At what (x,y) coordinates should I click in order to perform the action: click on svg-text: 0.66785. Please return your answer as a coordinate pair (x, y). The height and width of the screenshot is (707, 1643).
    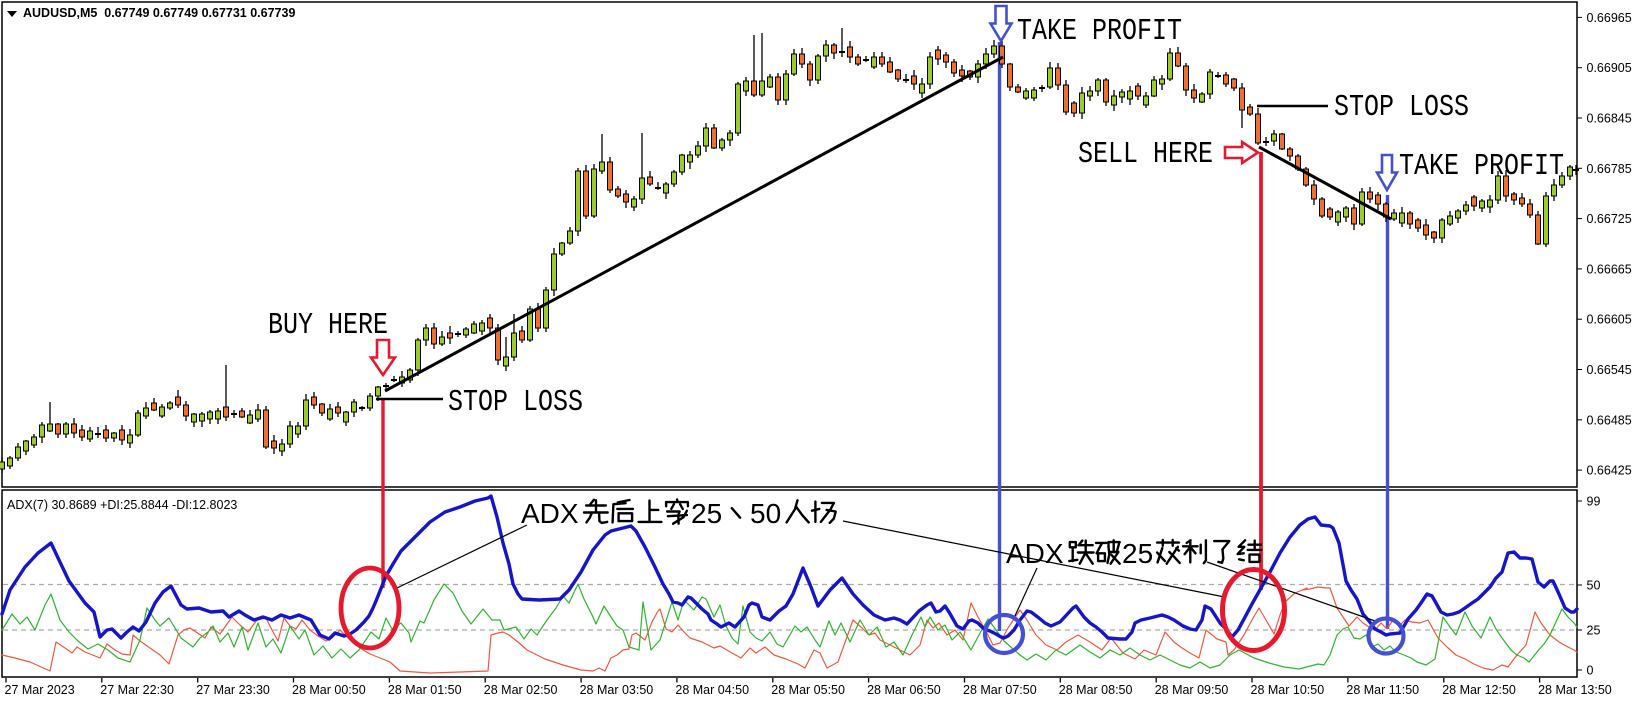
    Looking at the image, I should click on (1609, 169).